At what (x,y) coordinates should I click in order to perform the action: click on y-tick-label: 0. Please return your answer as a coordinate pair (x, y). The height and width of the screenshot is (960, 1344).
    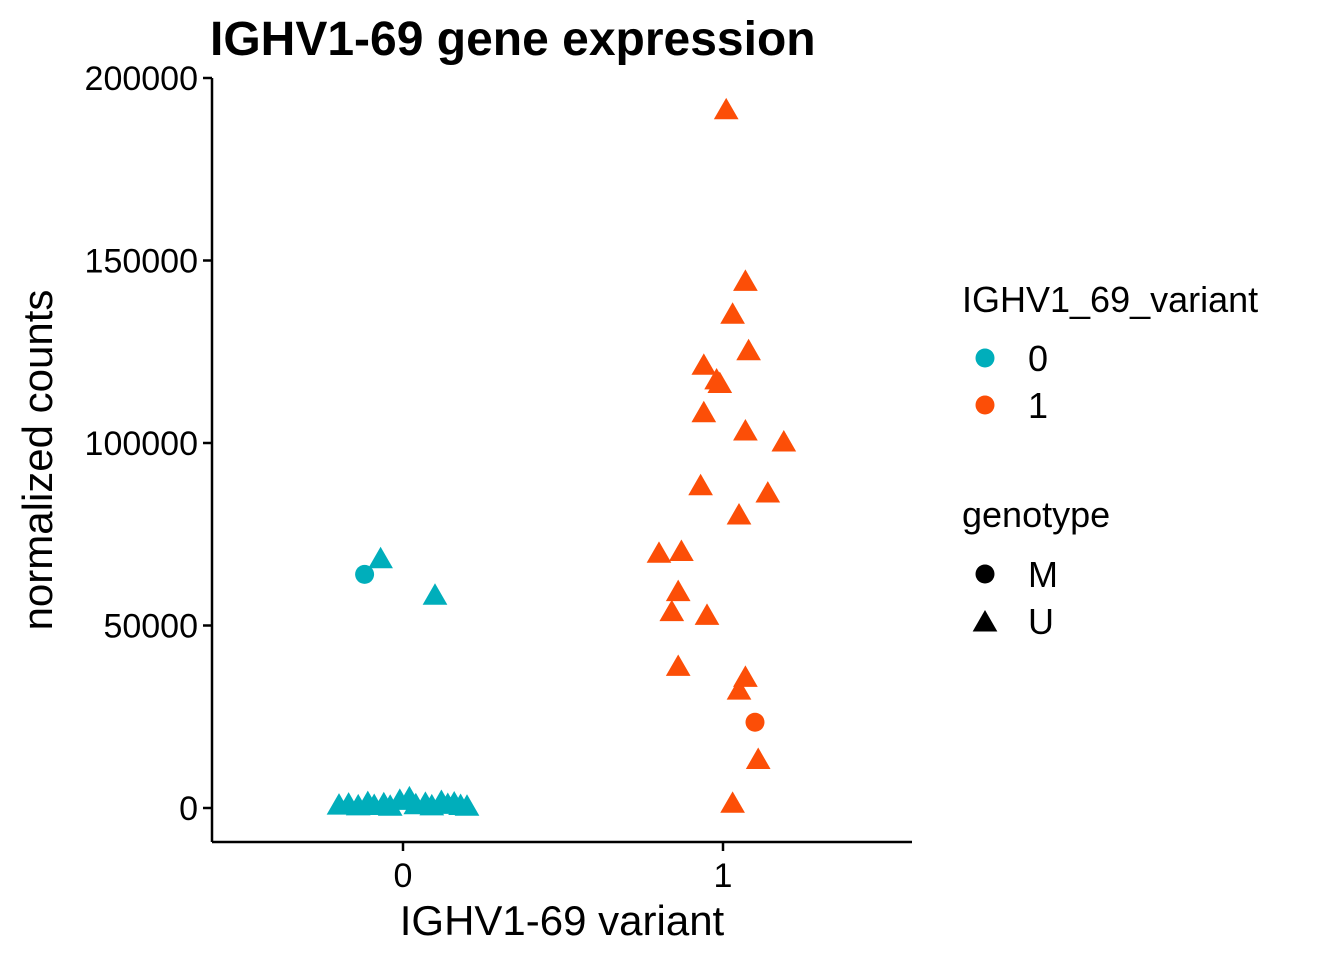
    Looking at the image, I should click on (188, 809).